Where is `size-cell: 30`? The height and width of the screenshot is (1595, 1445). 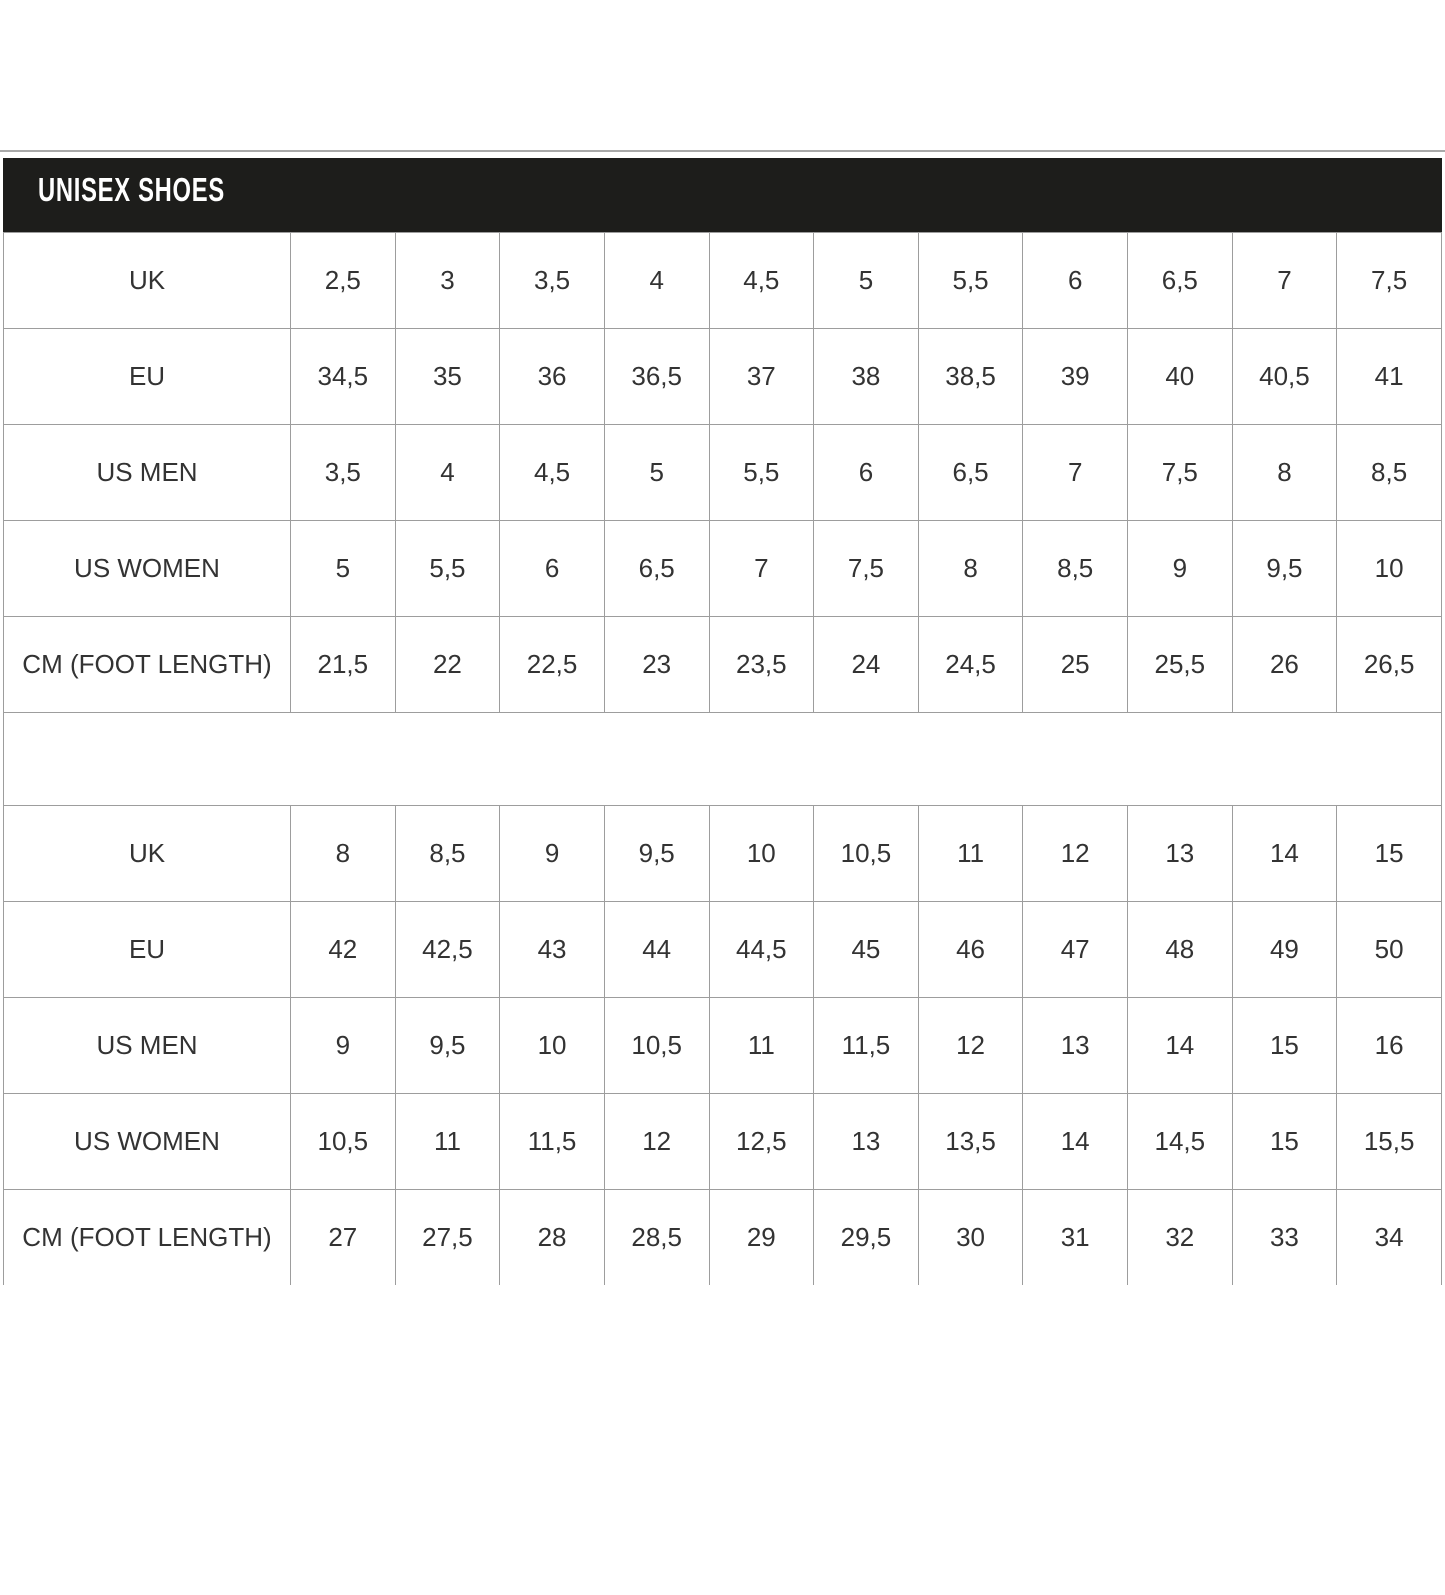
size-cell: 30 is located at coordinates (970, 1237).